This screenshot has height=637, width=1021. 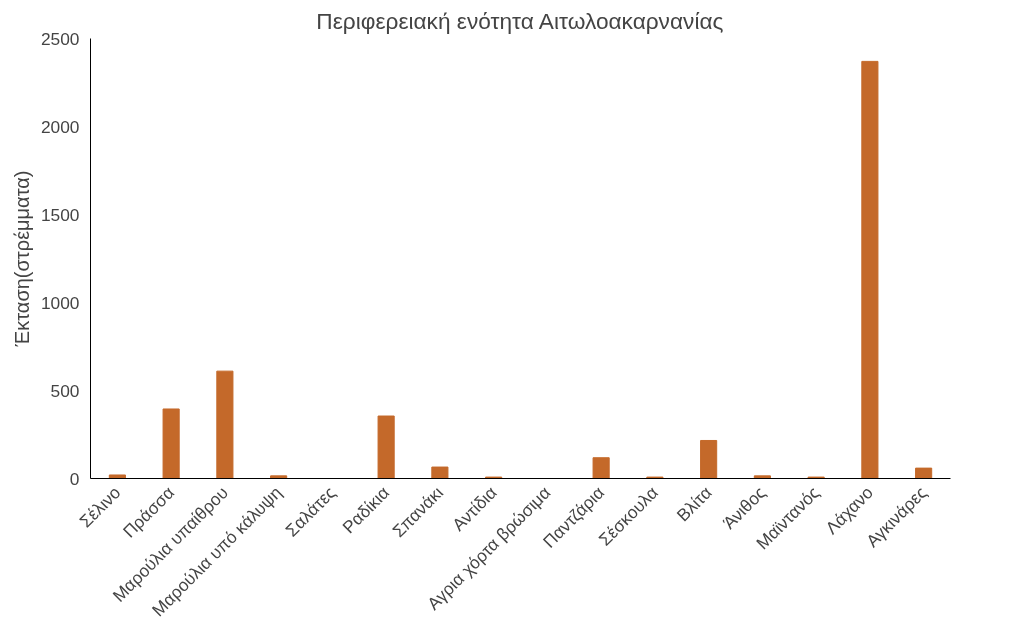 What do you see at coordinates (520, 20) in the screenshot?
I see `chart-title: Περιφερειακή ενότητα Αιτωλοακαρνανίας` at bounding box center [520, 20].